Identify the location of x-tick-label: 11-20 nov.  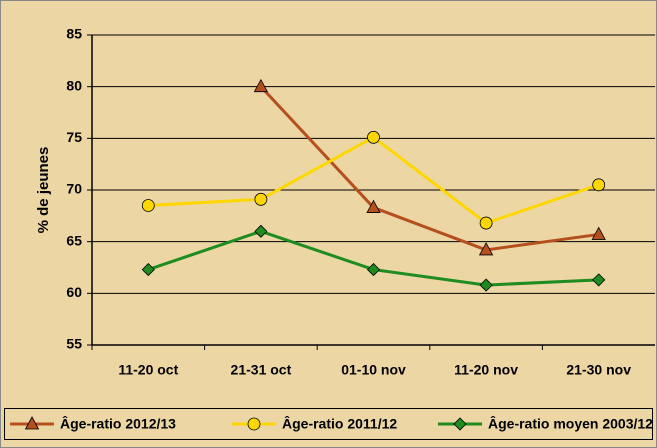
(486, 370).